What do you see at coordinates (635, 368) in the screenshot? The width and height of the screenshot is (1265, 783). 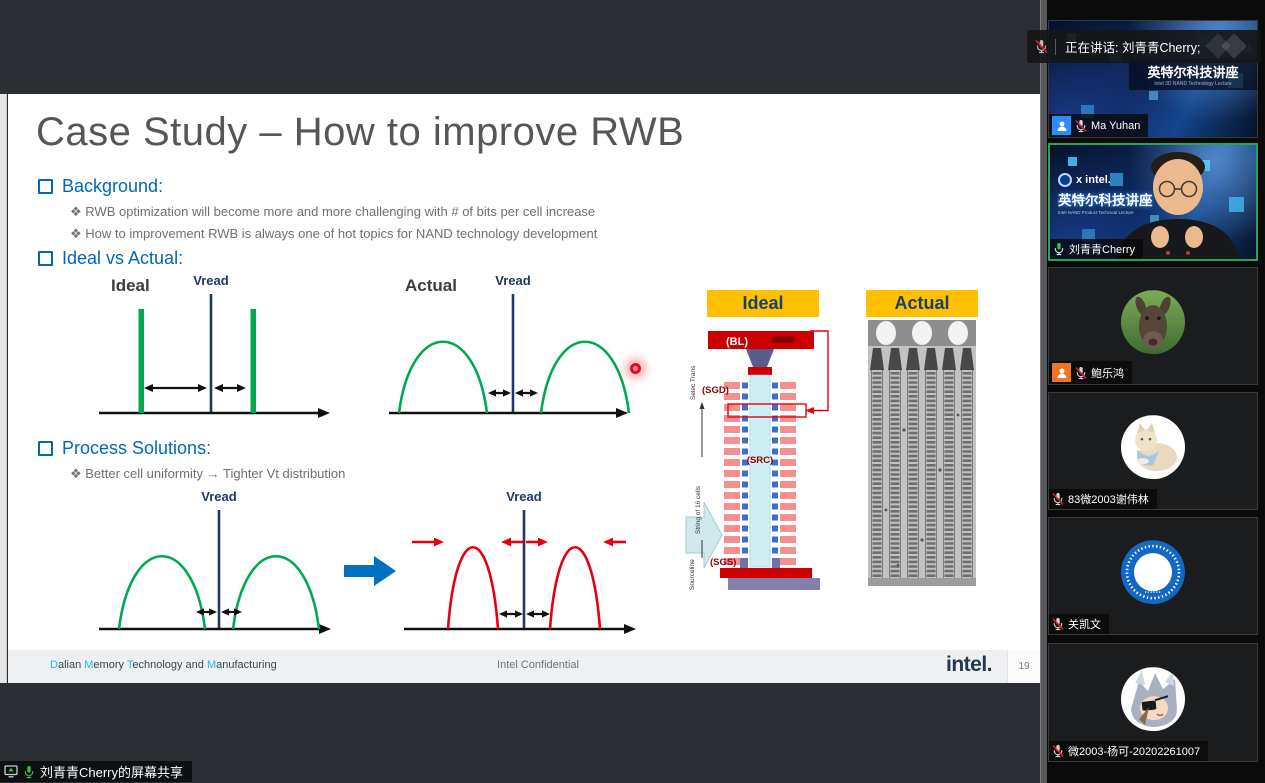 I see `laser-pointer-dot` at bounding box center [635, 368].